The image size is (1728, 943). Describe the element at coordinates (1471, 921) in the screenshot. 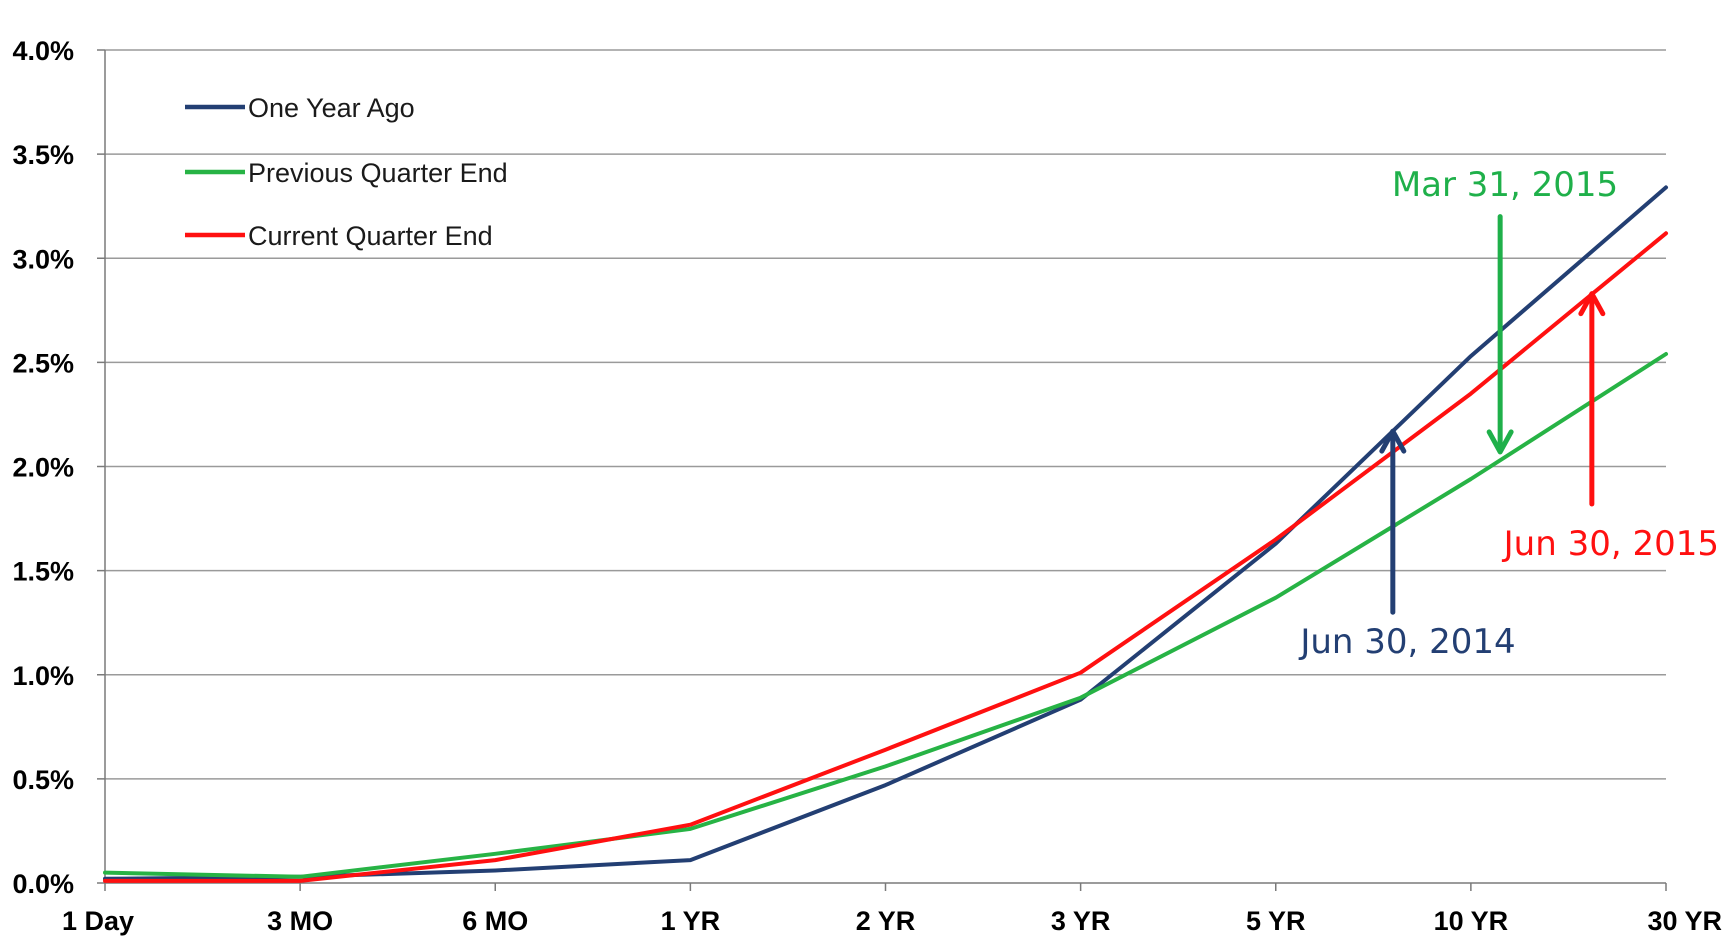

I see `x-tick-label: 10 YR` at that location.